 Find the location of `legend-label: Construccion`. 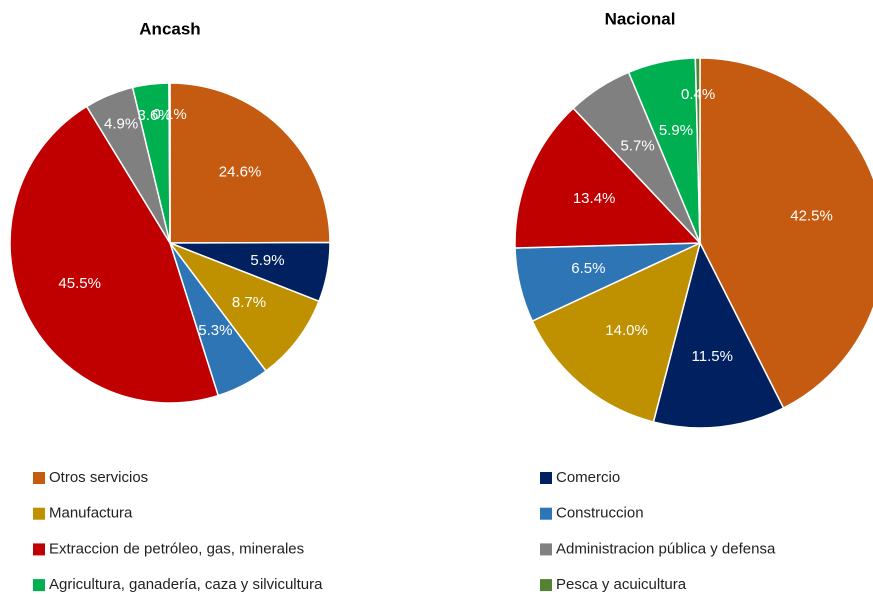

legend-label: Construccion is located at coordinates (600, 513).